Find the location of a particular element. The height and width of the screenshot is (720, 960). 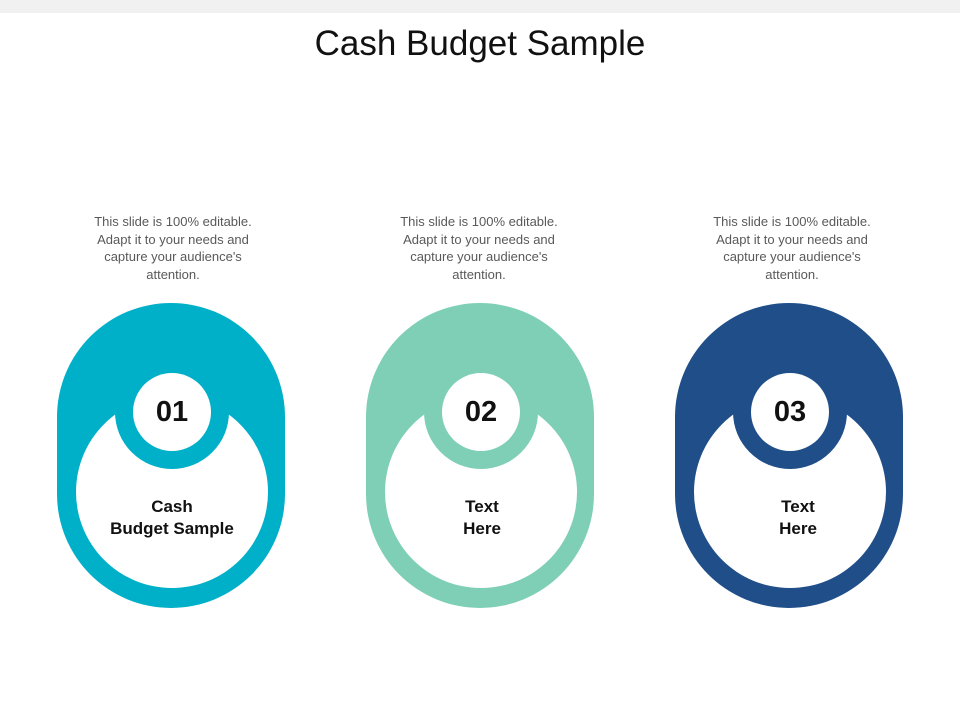

item-label-1-line1: Cash is located at coordinates (172, 506).